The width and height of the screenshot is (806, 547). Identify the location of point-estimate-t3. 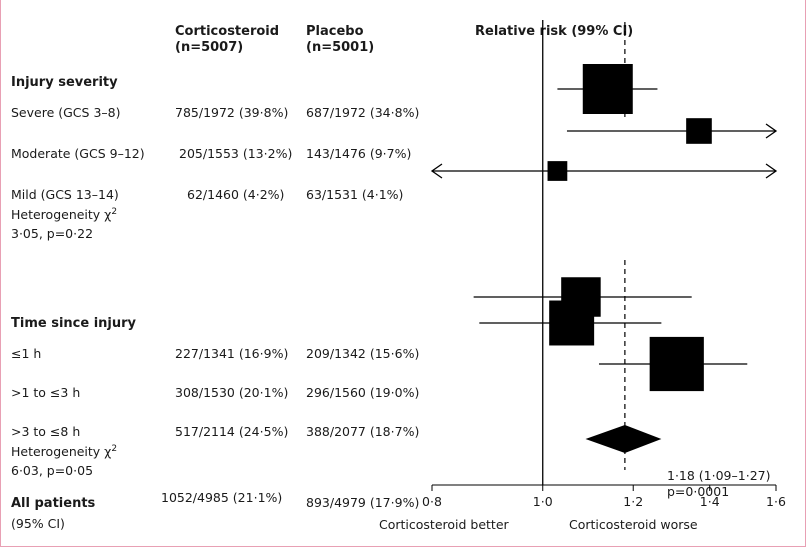
(676, 364).